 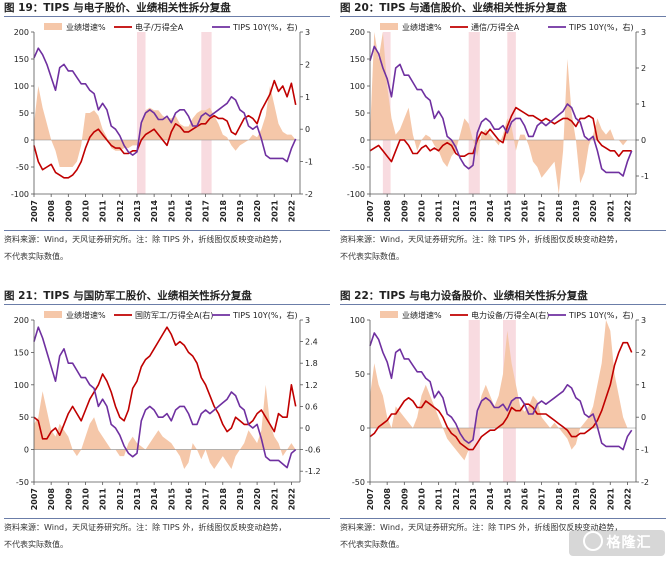 I want to click on x-tick-label: 2010, so click(x=421, y=499).